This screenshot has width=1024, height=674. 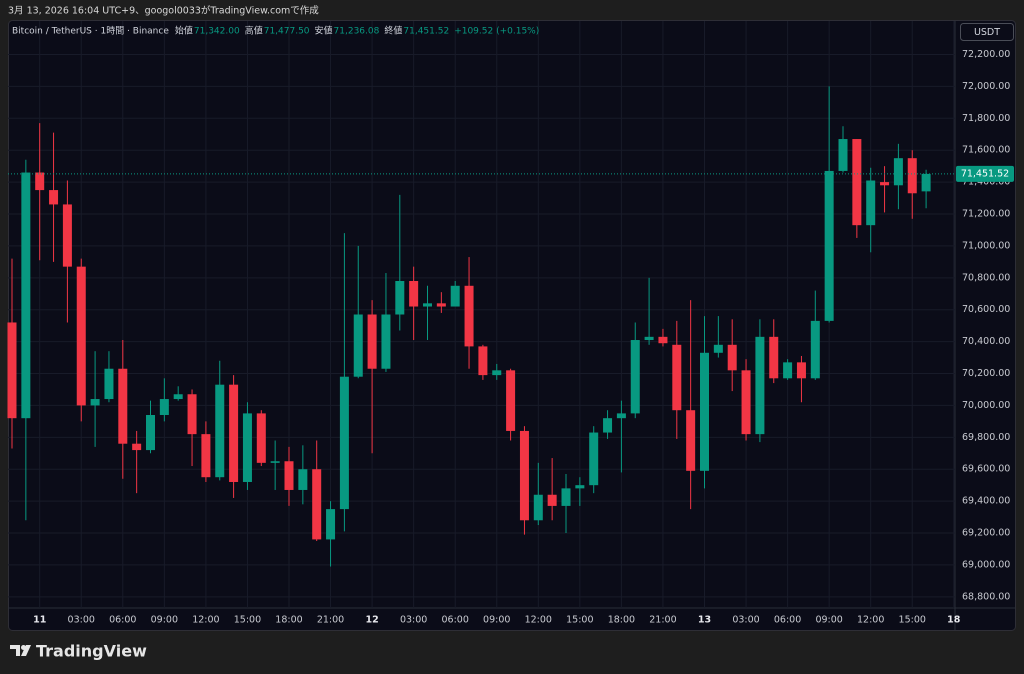 What do you see at coordinates (986, 469) in the screenshot?
I see `y-tick-label: 69,600.00` at bounding box center [986, 469].